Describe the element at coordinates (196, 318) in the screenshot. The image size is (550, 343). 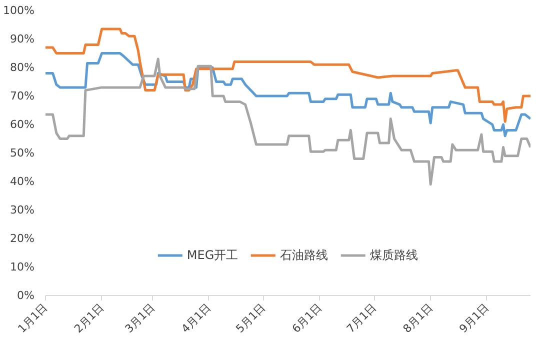
I see `x-tick-label: 4月1日` at that location.